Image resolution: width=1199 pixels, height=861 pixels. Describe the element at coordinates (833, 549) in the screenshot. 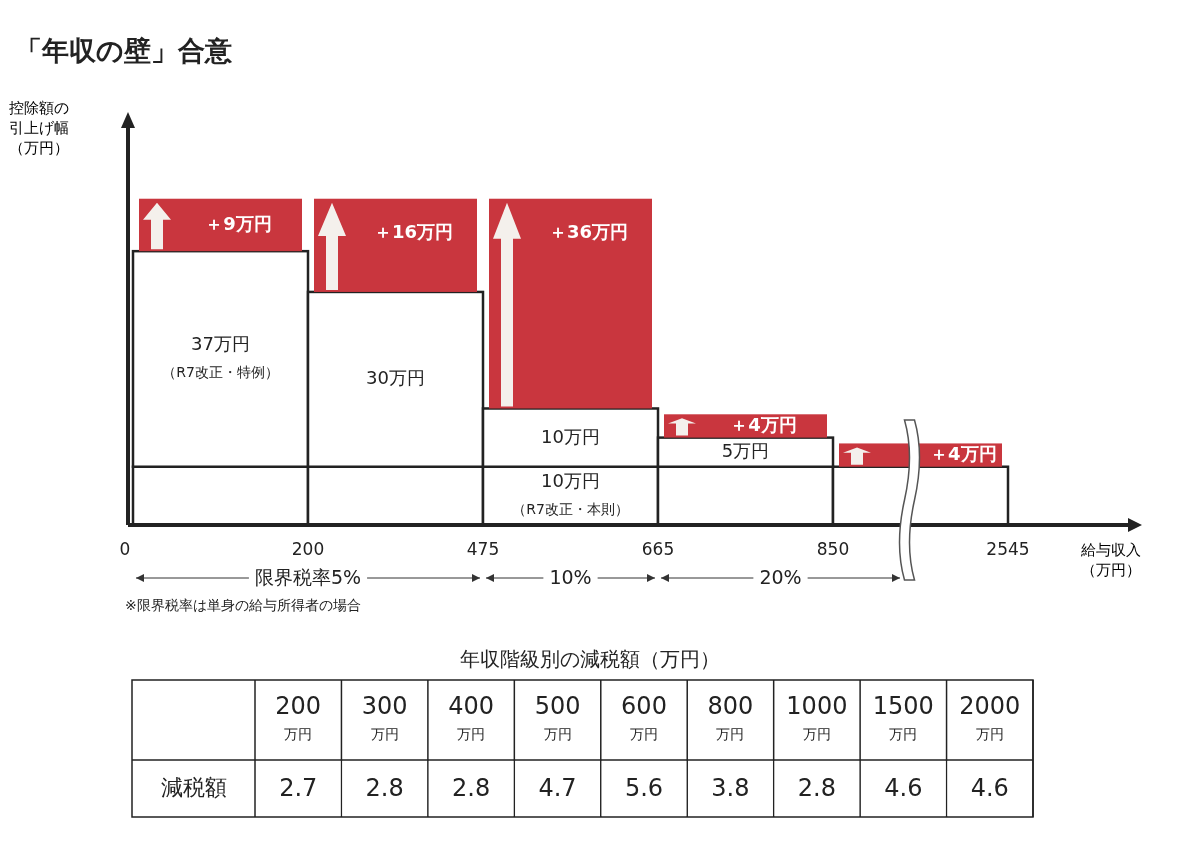

I see `text: 850` at that location.